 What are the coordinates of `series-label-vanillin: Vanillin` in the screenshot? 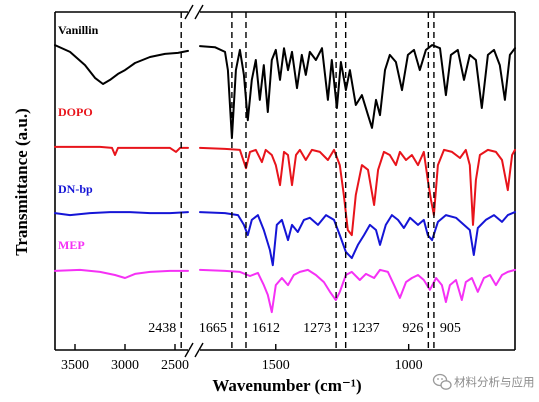 It's located at (78, 30).